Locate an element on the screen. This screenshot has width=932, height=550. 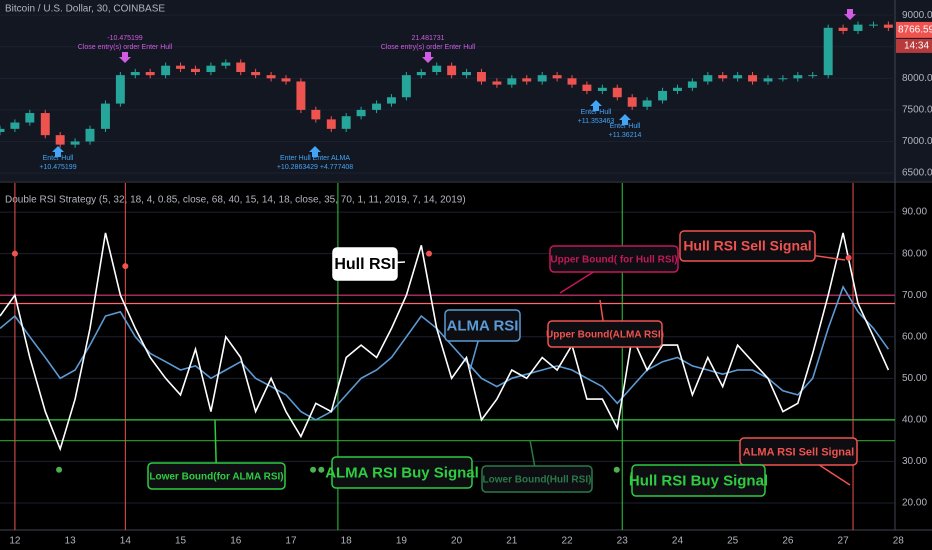
countdown-label: 14:34 is located at coordinates (916, 46).